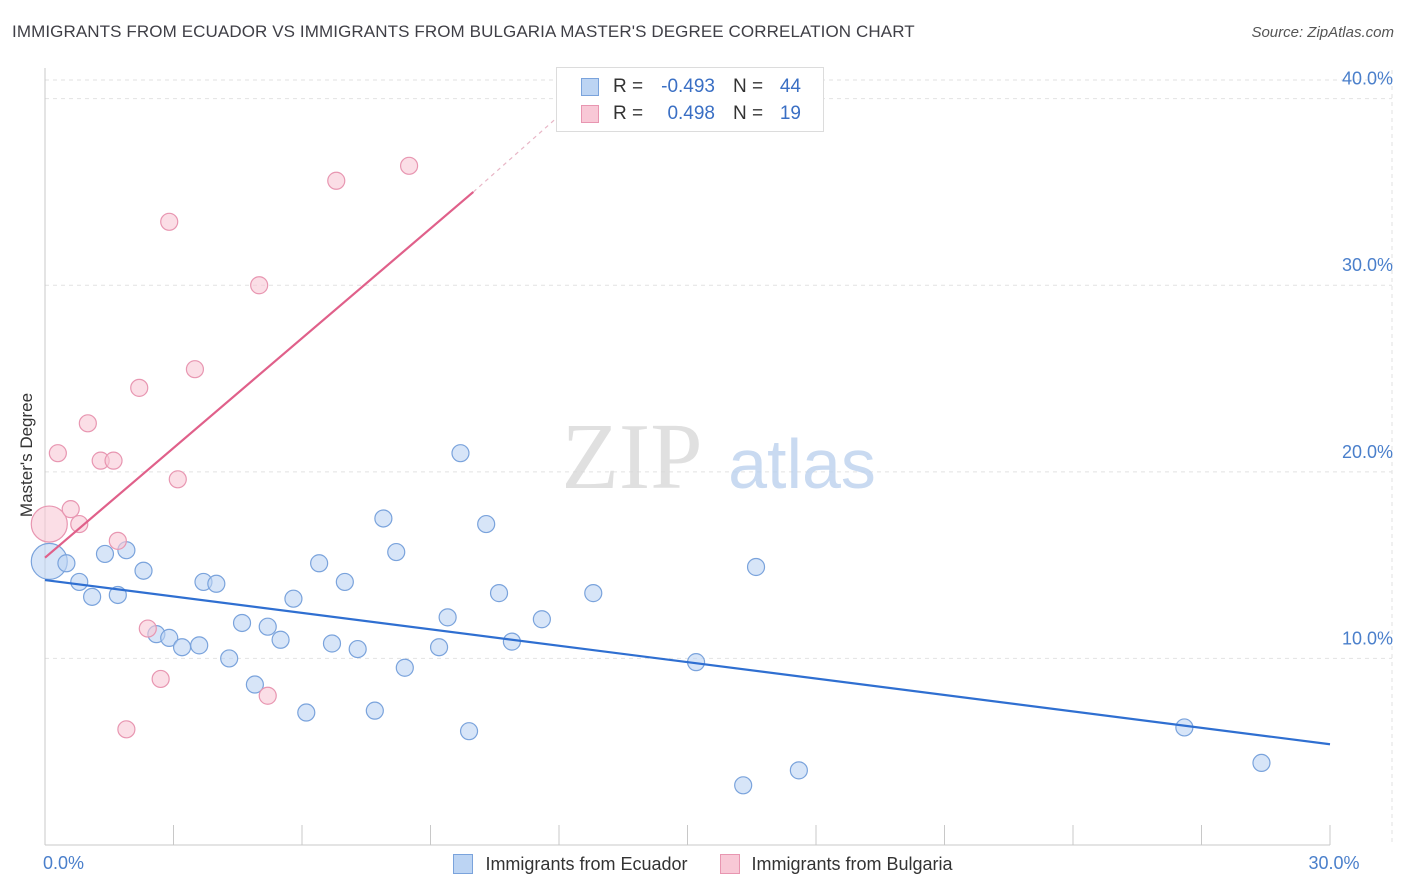 Image resolution: width=1406 pixels, height=892 pixels. I want to click on legend-r-bulgaria: 0.498, so click(691, 113).